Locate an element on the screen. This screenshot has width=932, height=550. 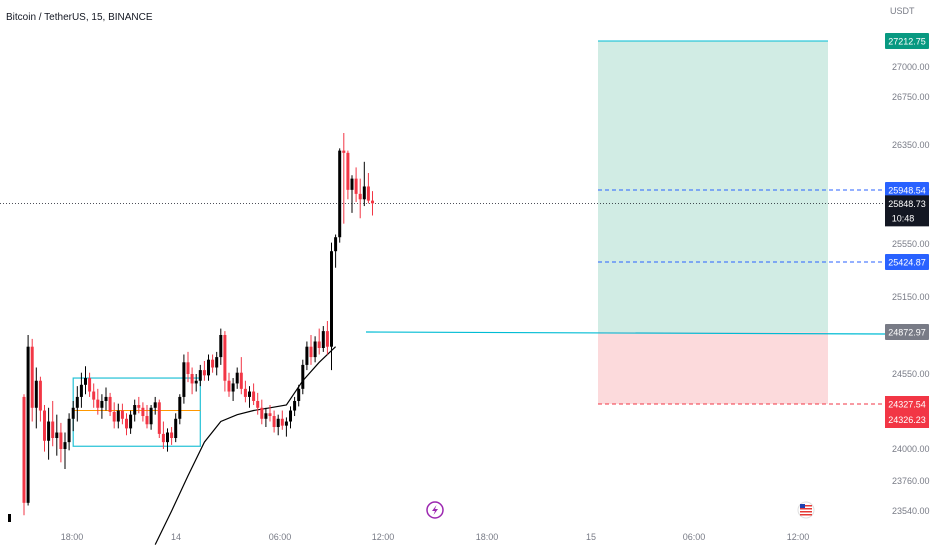
event-markers is located at coordinates (620, 510).